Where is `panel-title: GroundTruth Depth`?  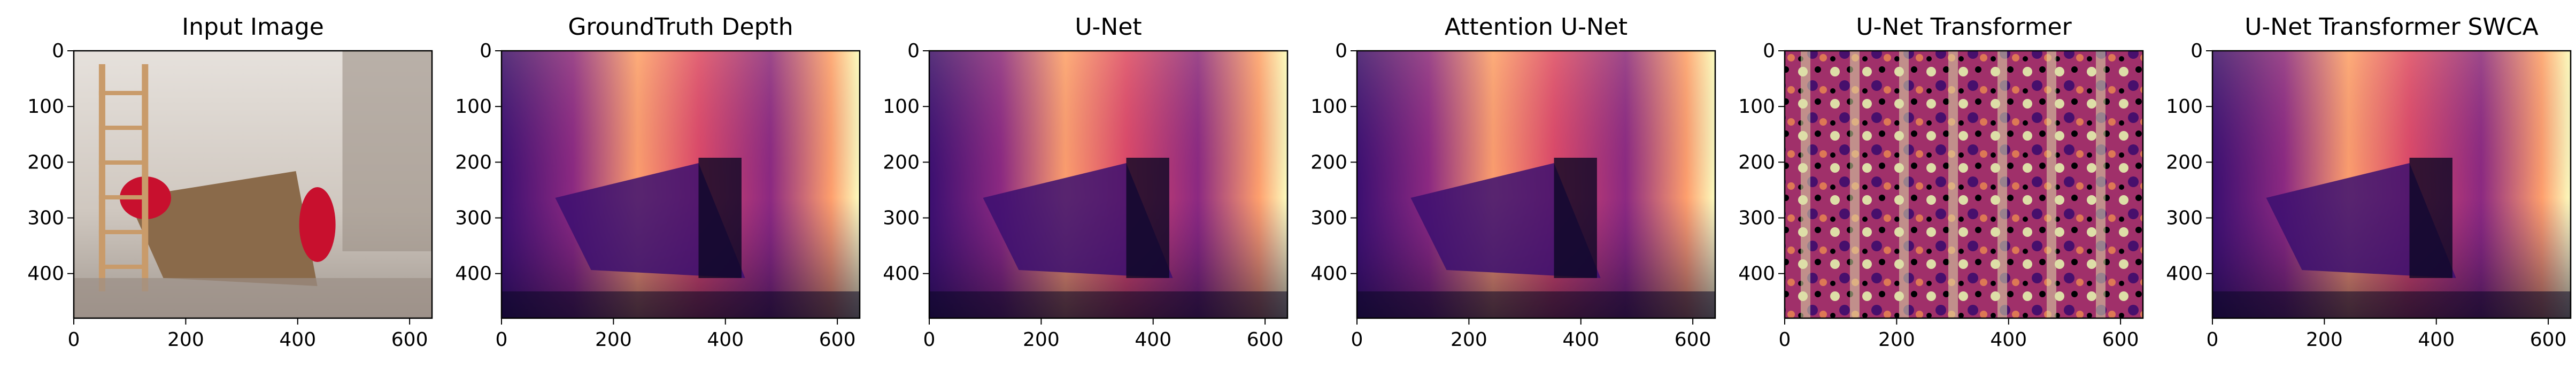 panel-title: GroundTruth Depth is located at coordinates (680, 27).